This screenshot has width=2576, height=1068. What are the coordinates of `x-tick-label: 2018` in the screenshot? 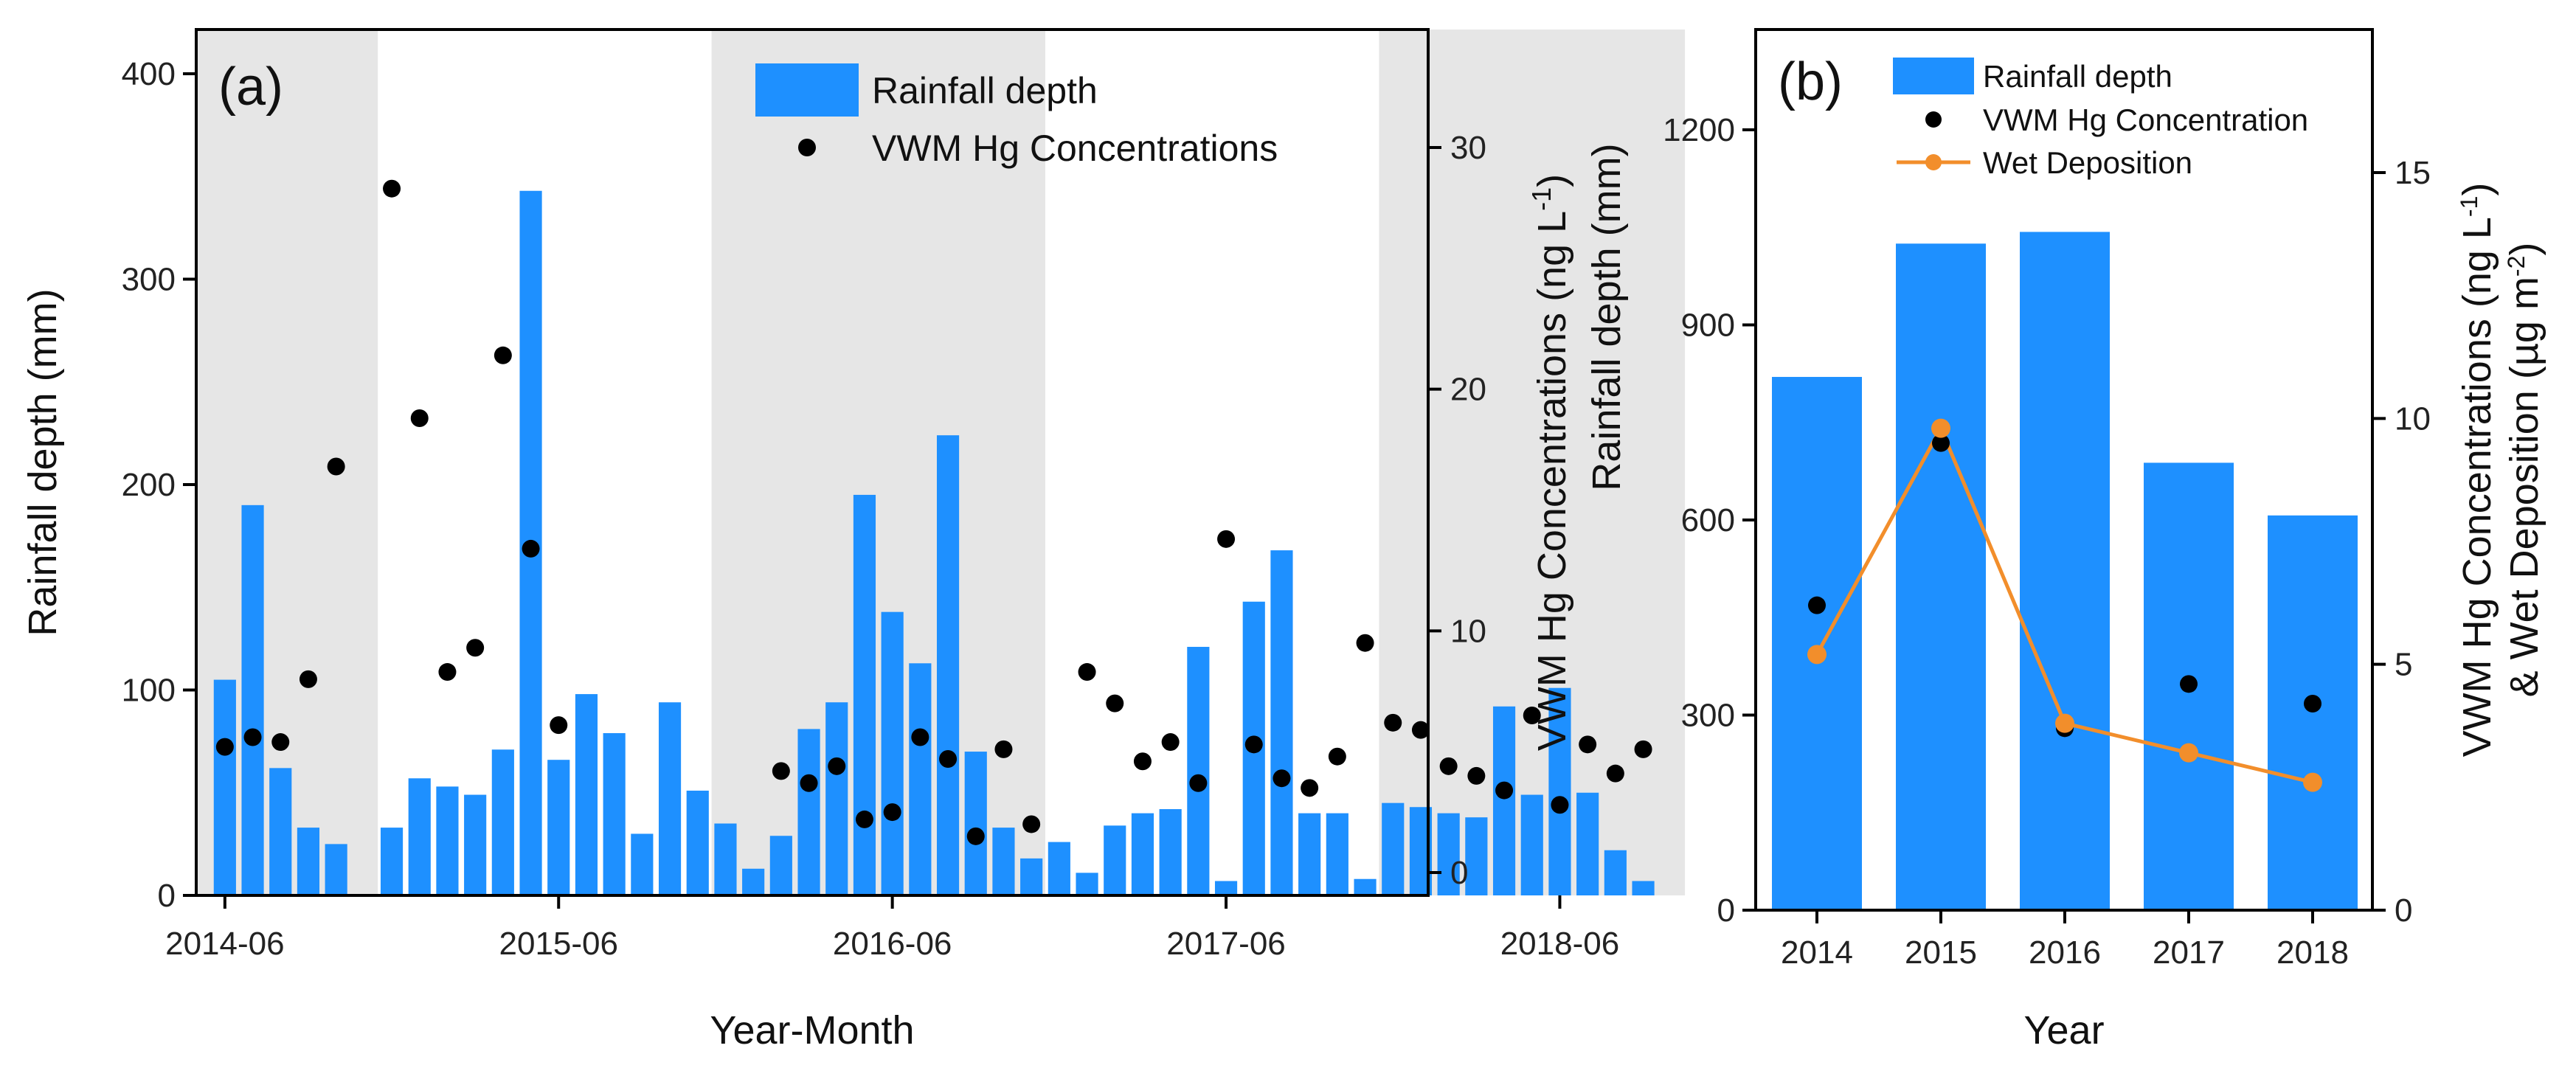 It's located at (2313, 952).